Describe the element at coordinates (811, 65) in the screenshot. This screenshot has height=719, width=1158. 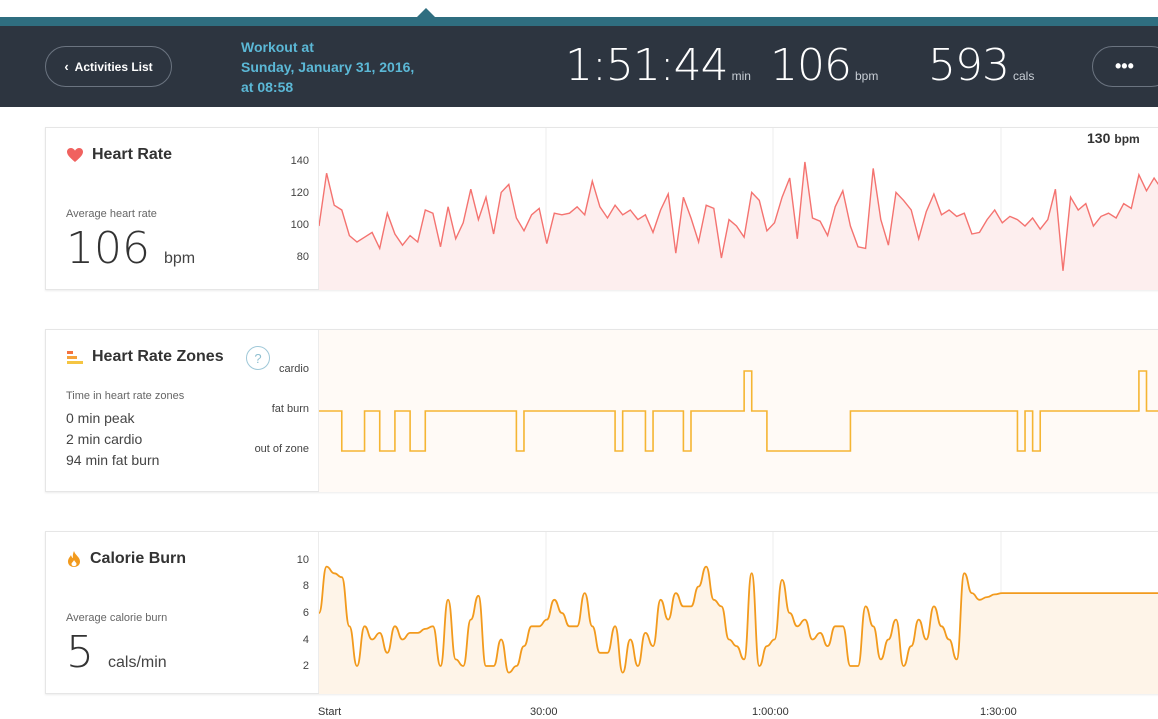
I see `avg-hr-value: 106` at that location.